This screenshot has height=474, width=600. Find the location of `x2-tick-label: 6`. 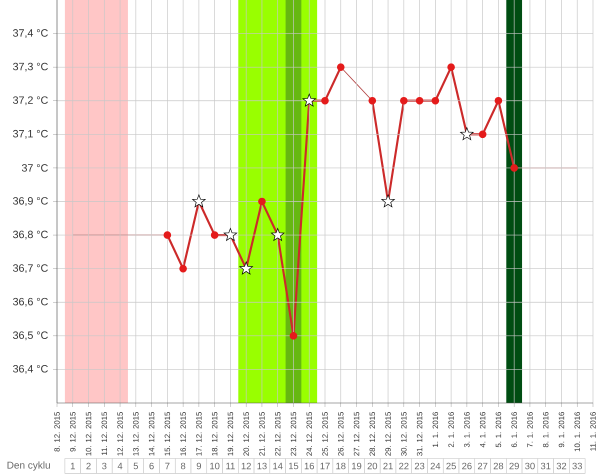

x2-tick-label: 6 is located at coordinates (151, 466).